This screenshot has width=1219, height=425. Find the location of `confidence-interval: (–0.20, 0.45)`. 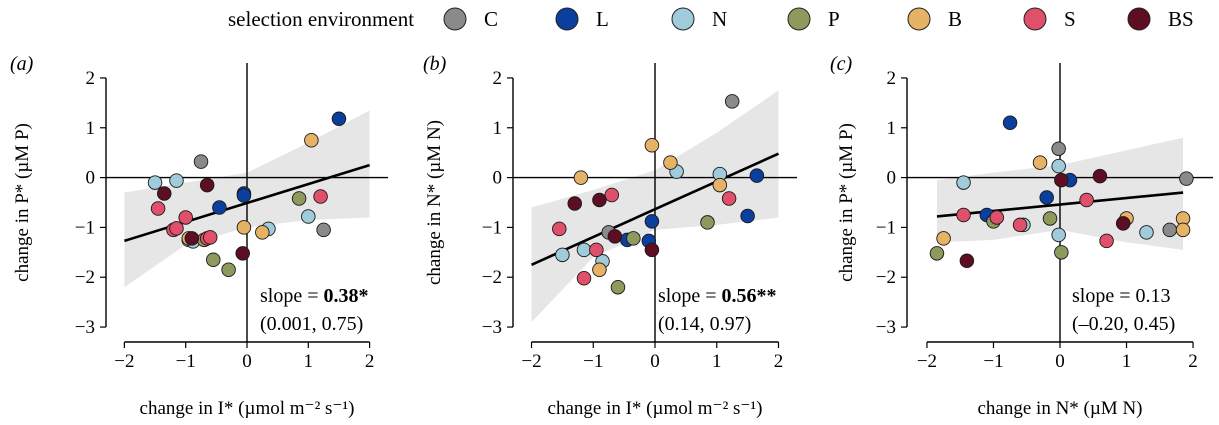

confidence-interval: (–0.20, 0.45) is located at coordinates (1123, 324).